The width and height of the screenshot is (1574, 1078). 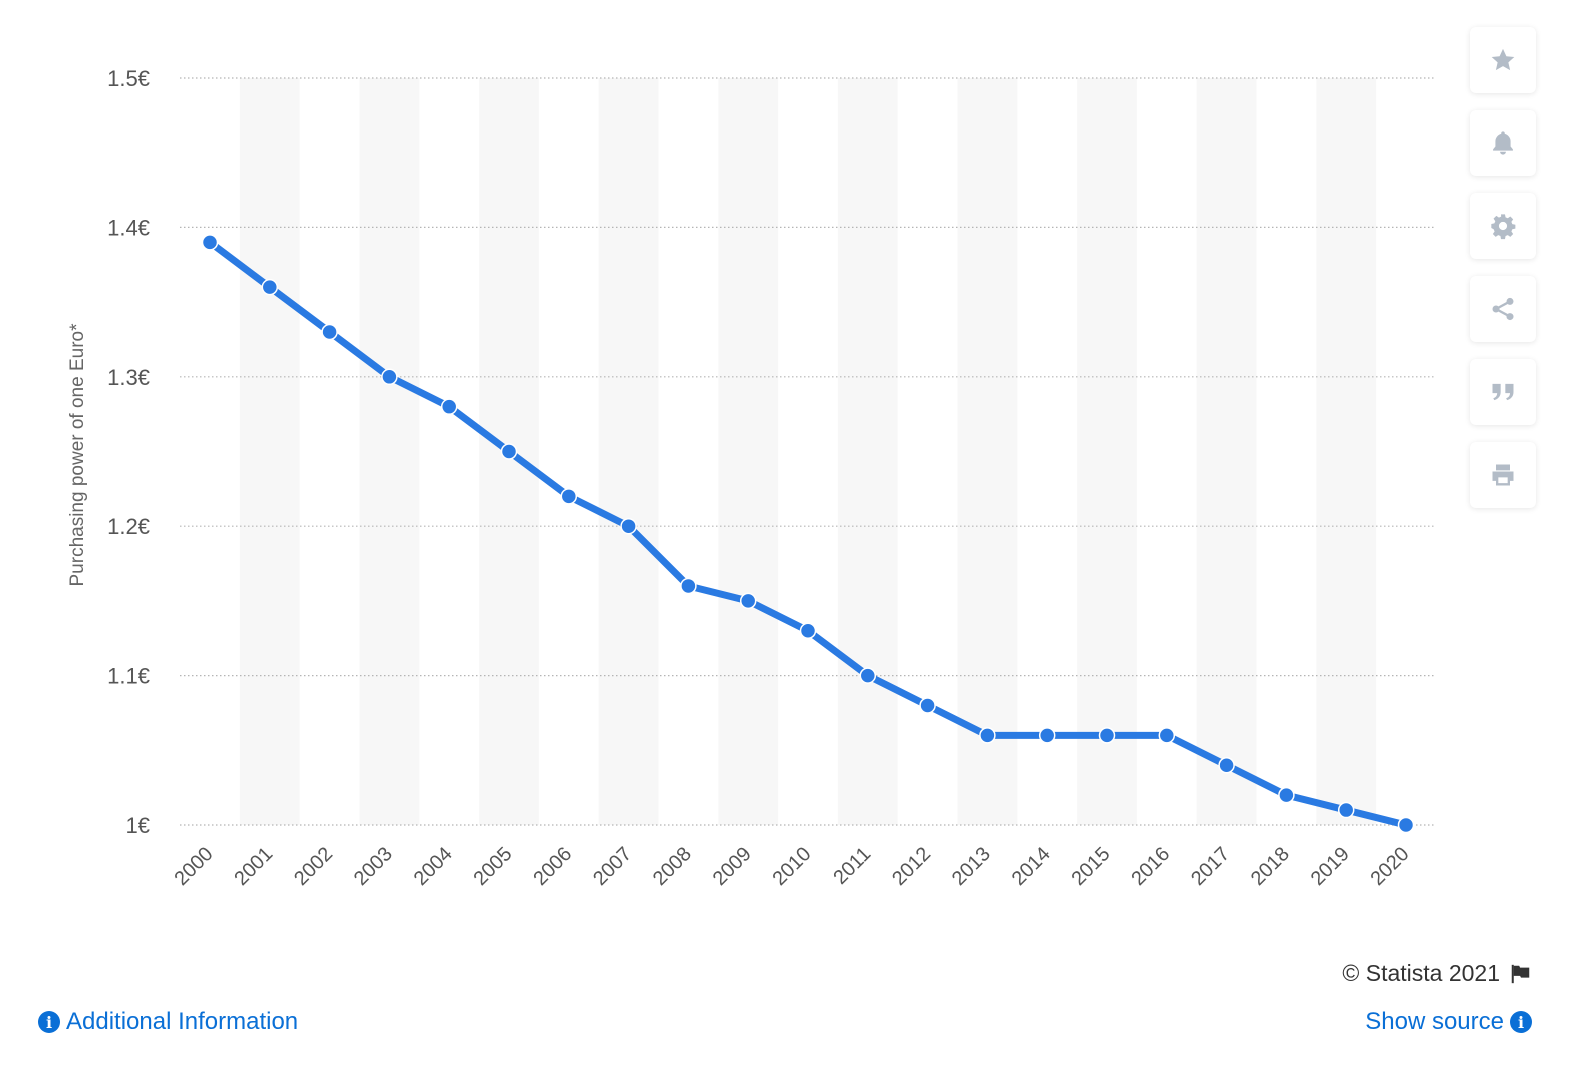 I want to click on x-tick-label: 2018, so click(x=1270, y=866).